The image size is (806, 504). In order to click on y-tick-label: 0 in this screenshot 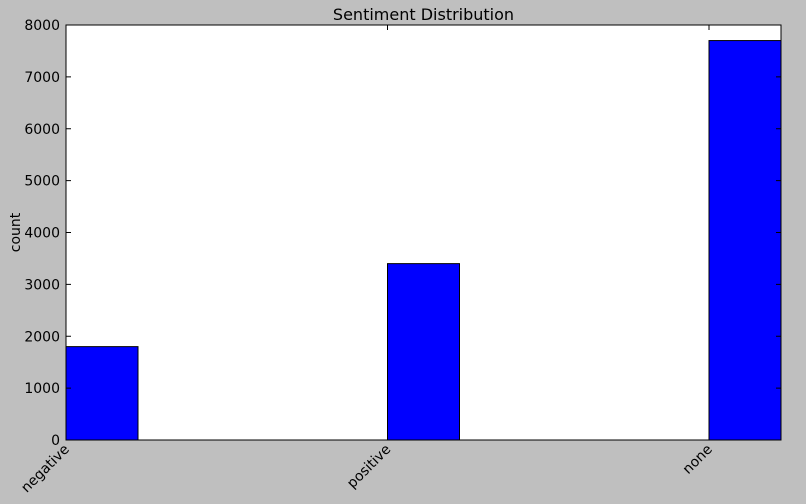, I will do `click(55, 441)`.